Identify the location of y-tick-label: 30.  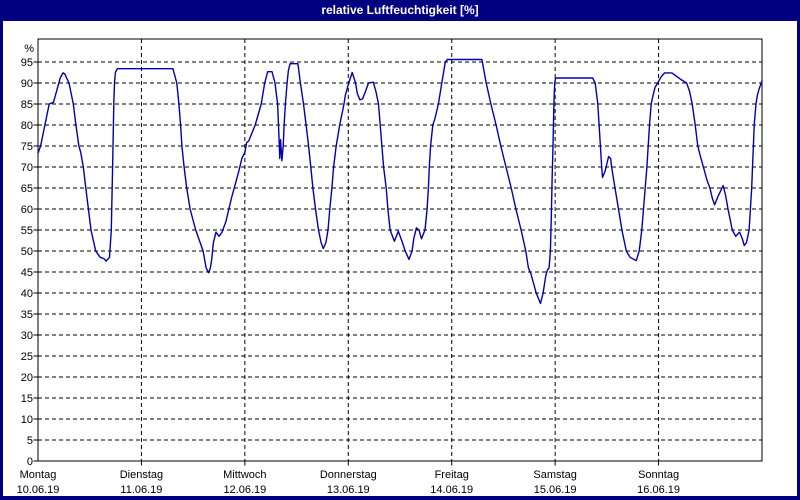
(27, 336).